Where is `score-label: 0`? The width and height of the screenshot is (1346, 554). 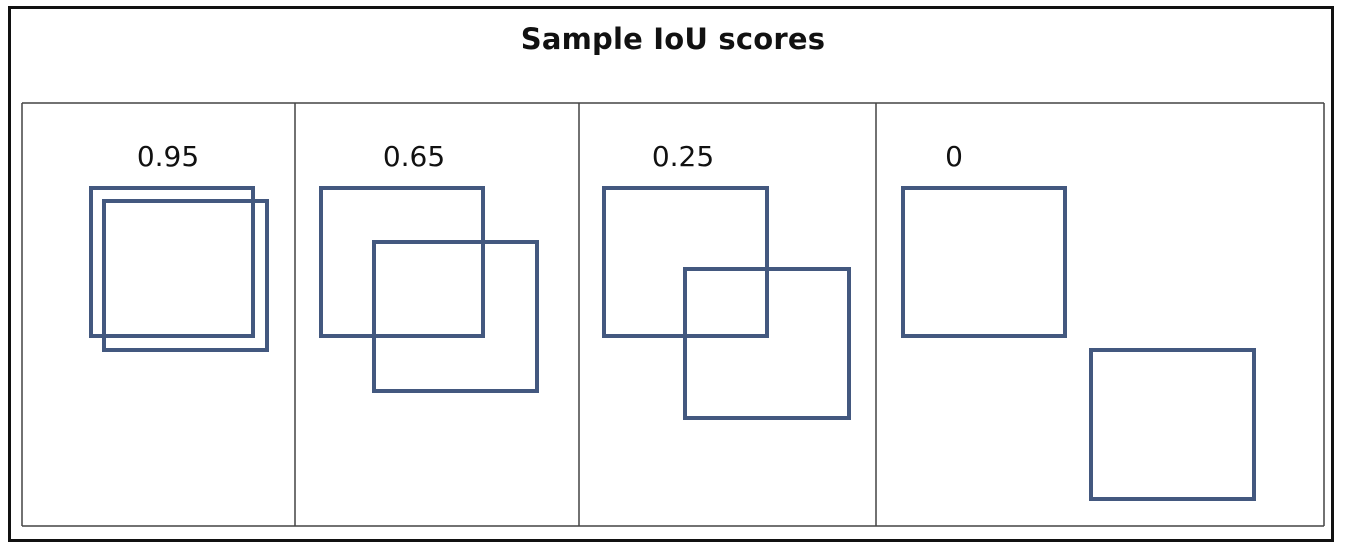
score-label: 0 is located at coordinates (954, 156).